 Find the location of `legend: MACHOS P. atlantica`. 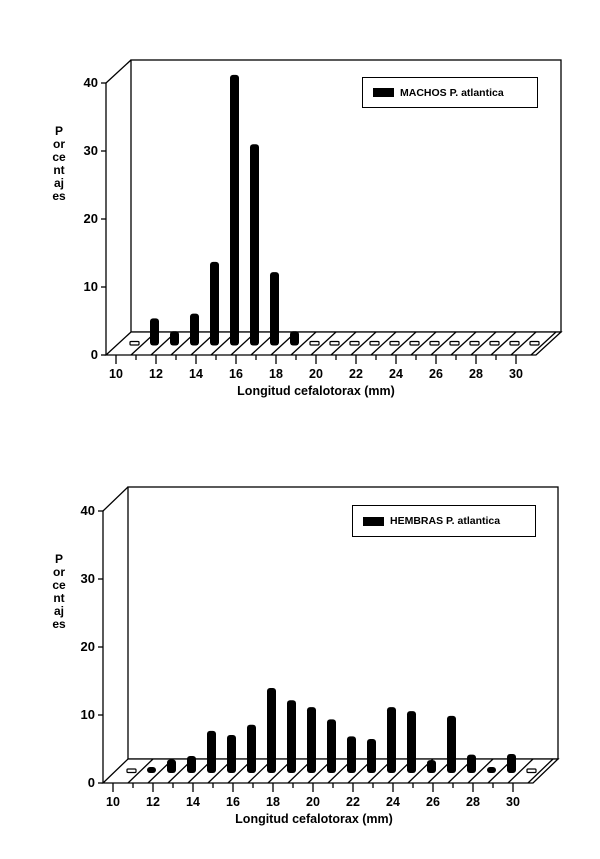

legend: MACHOS P. atlantica is located at coordinates (450, 92).